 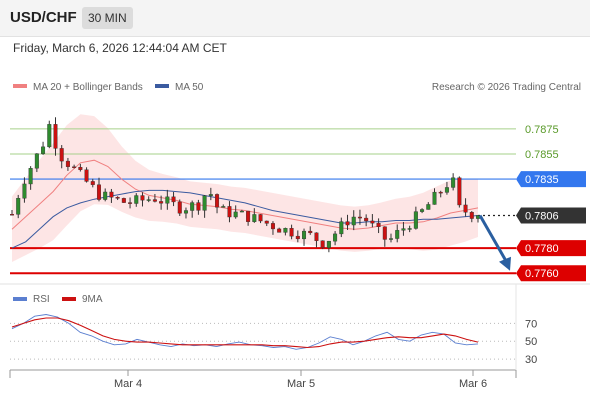 What do you see at coordinates (505, 263) in the screenshot?
I see `forecast-arrow-head` at bounding box center [505, 263].